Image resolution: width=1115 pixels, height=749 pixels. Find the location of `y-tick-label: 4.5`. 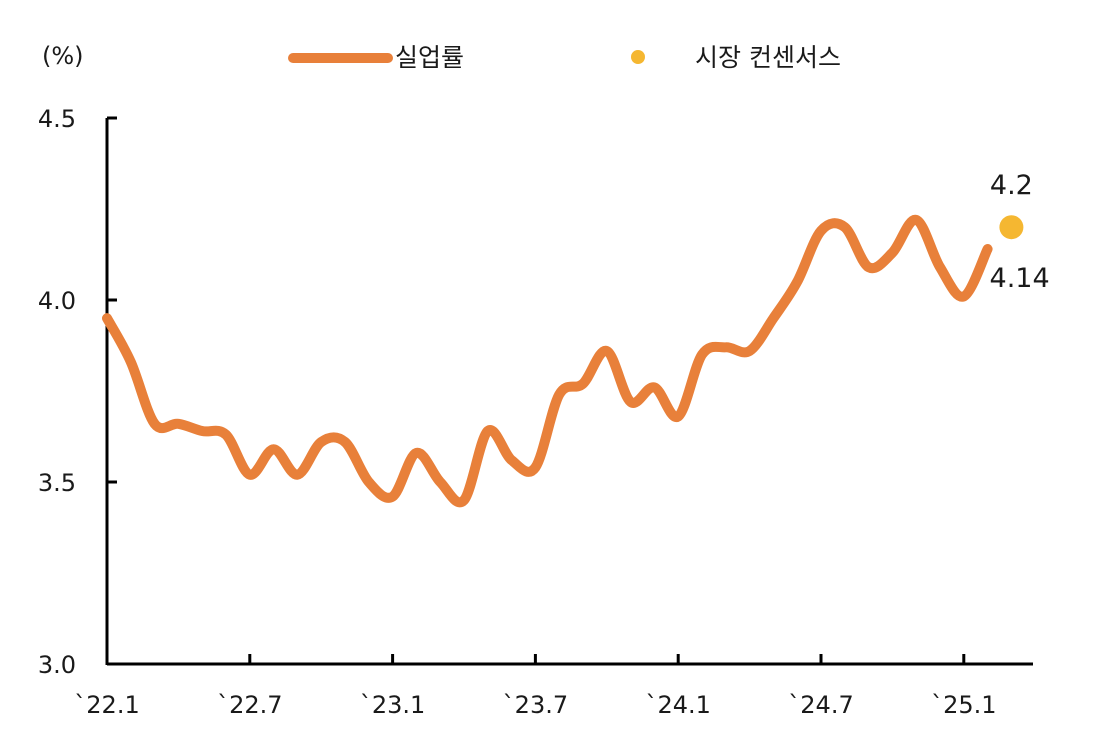

y-tick-label: 4.5 is located at coordinates (57, 119).